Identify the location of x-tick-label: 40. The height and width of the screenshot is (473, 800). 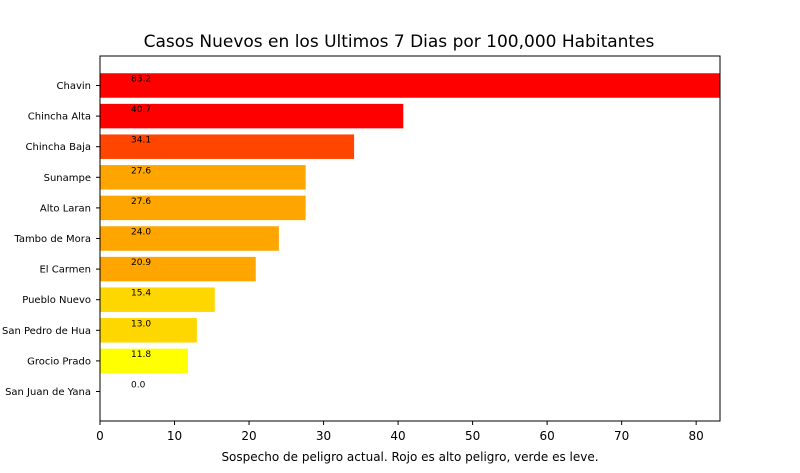
(397, 436).